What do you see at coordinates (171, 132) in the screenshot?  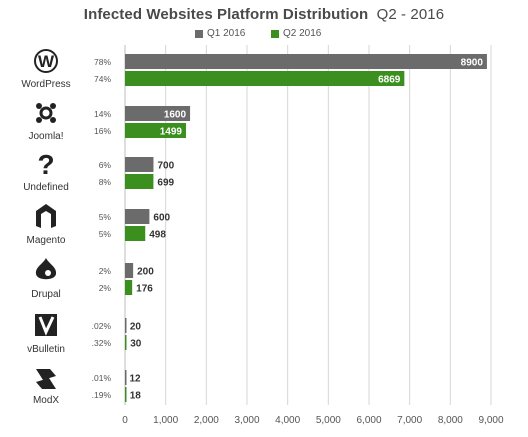 I see `data-label: 1499` at bounding box center [171, 132].